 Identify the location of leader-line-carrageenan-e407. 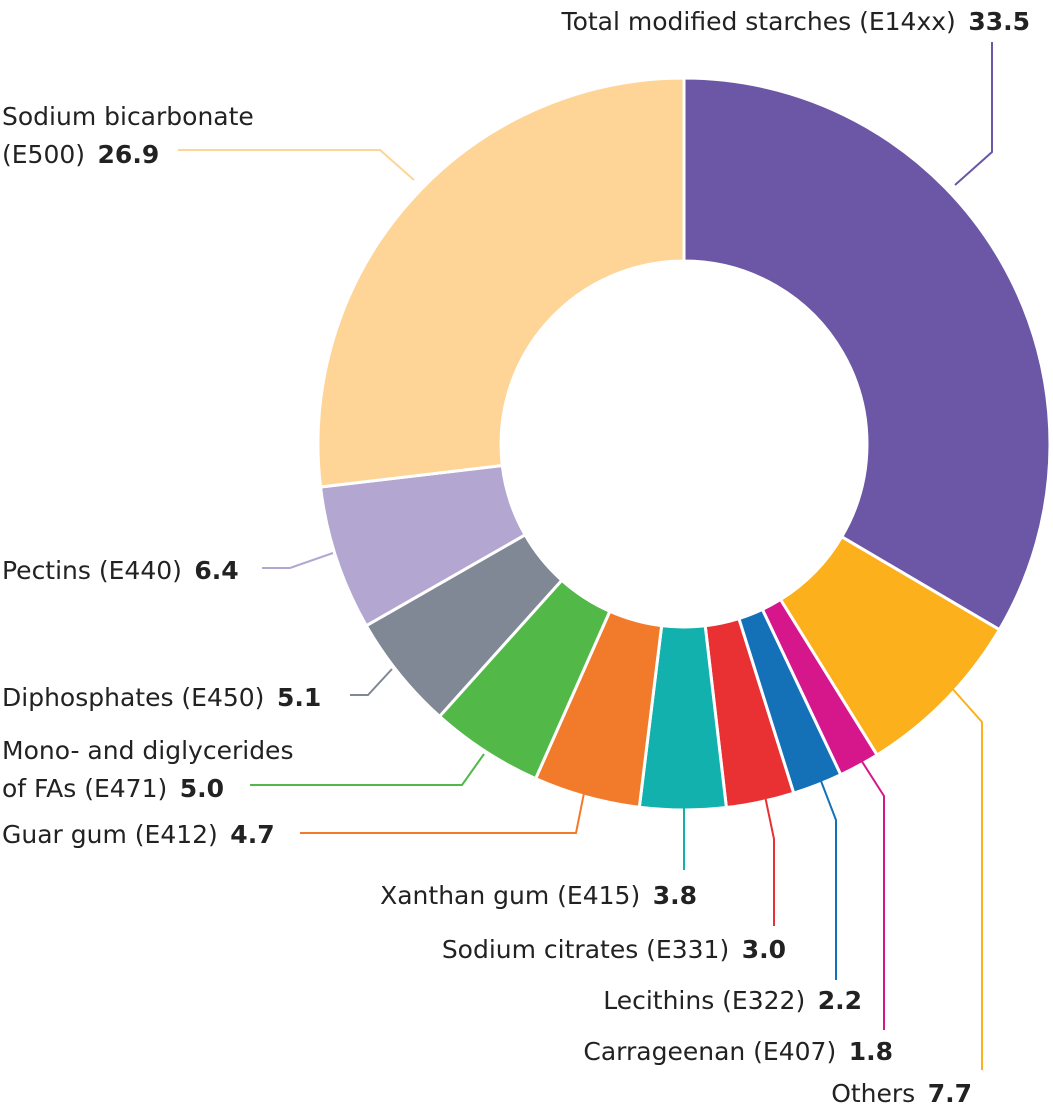
(872, 894).